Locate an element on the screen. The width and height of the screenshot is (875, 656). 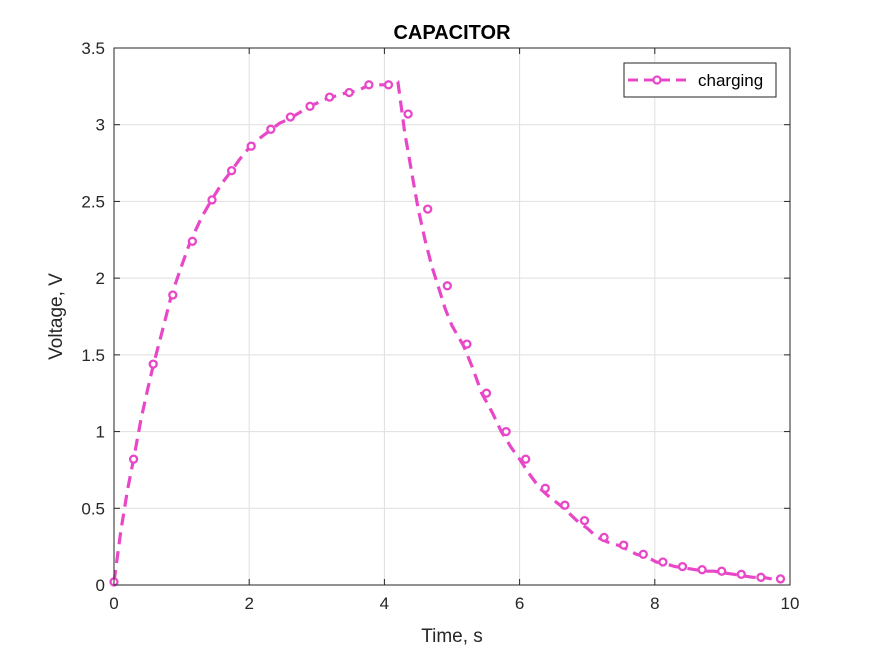
x-tick-label: 2 is located at coordinates (248, 603).